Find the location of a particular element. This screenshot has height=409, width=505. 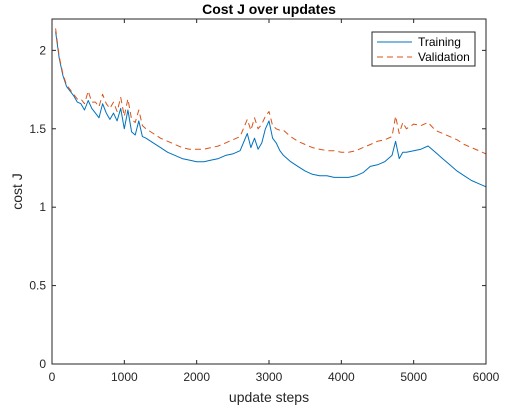

y-tick-label: 1.5 is located at coordinates (37, 129).